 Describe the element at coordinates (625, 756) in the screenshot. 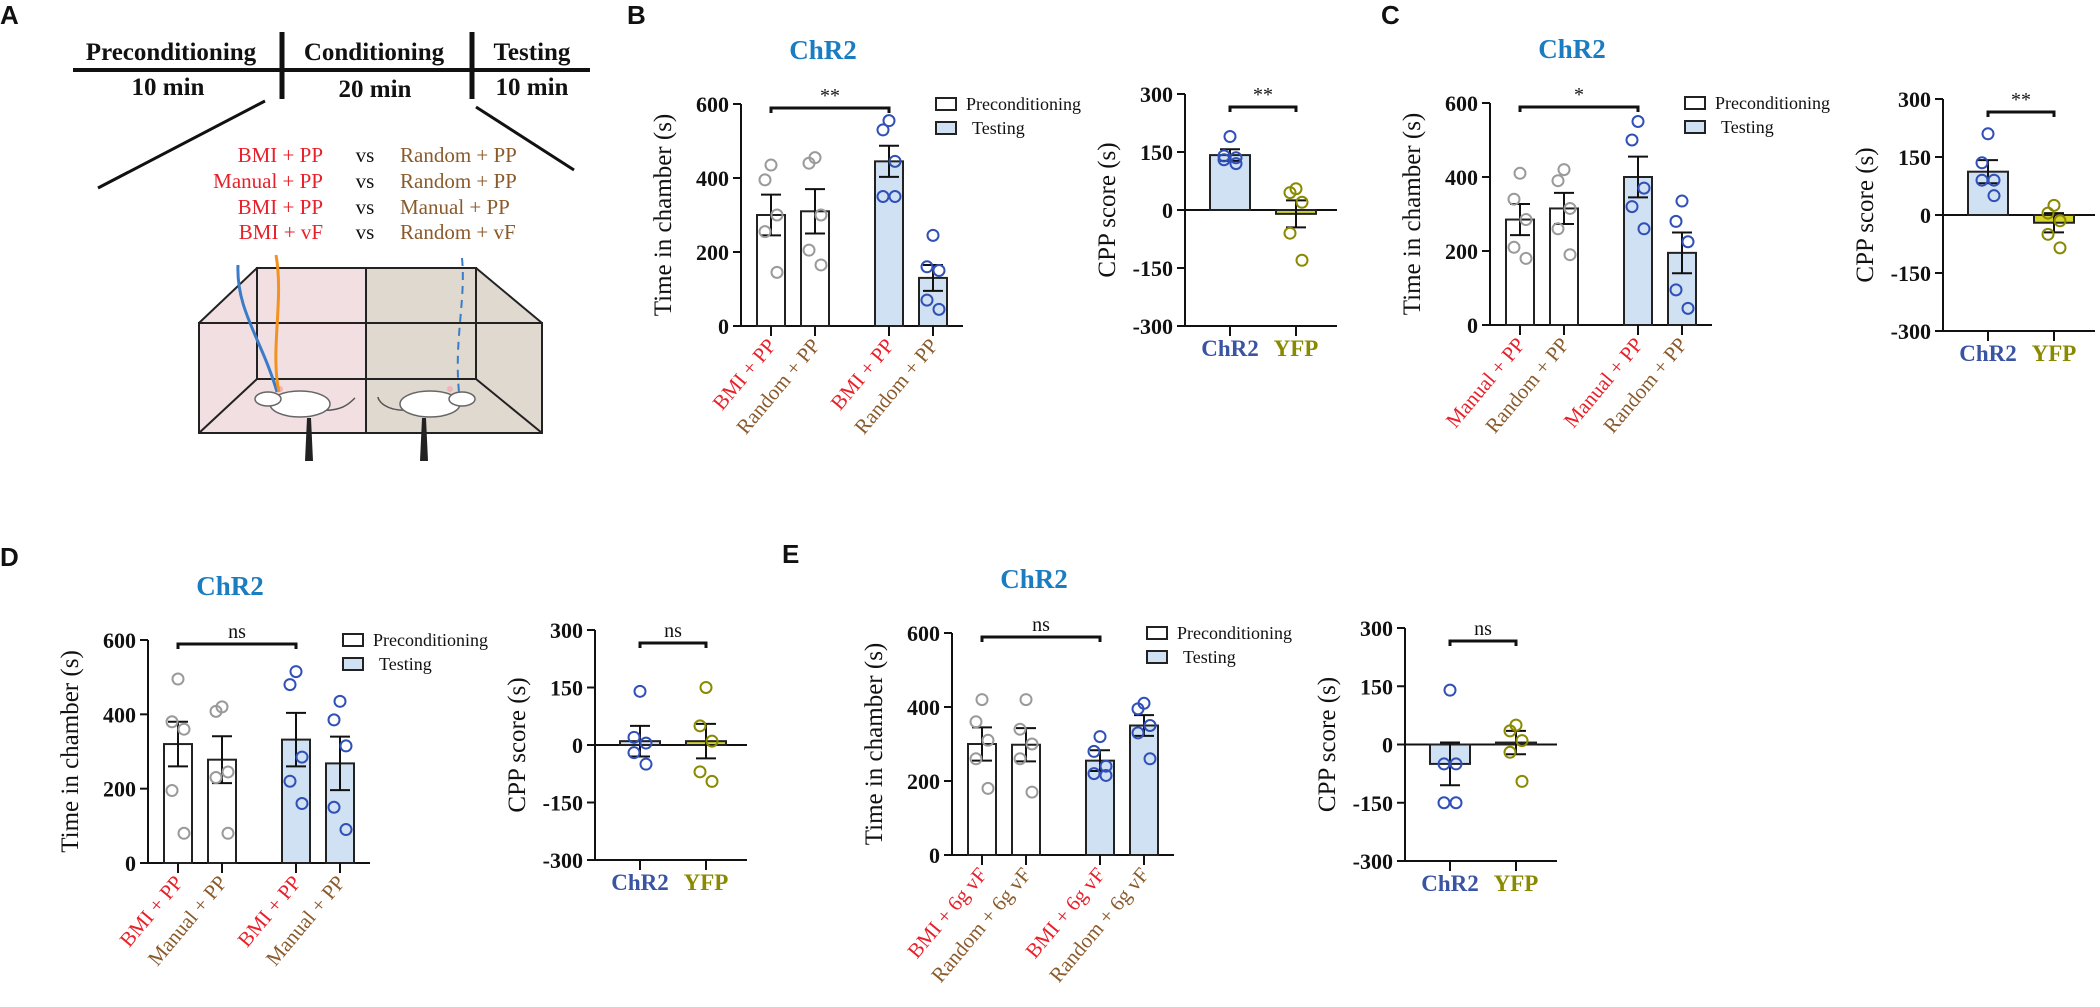

I see `cpp-score-chart-d: -300 -150 0 150 300 CPP score (s) ChR2 YFP ns` at that location.